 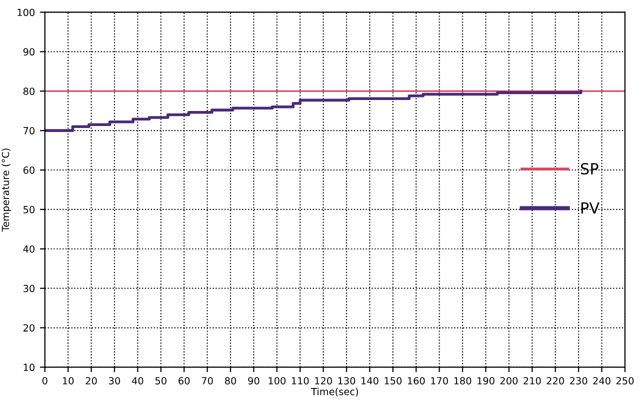 What do you see at coordinates (29, 368) in the screenshot?
I see `y-tick-label: 10` at bounding box center [29, 368].